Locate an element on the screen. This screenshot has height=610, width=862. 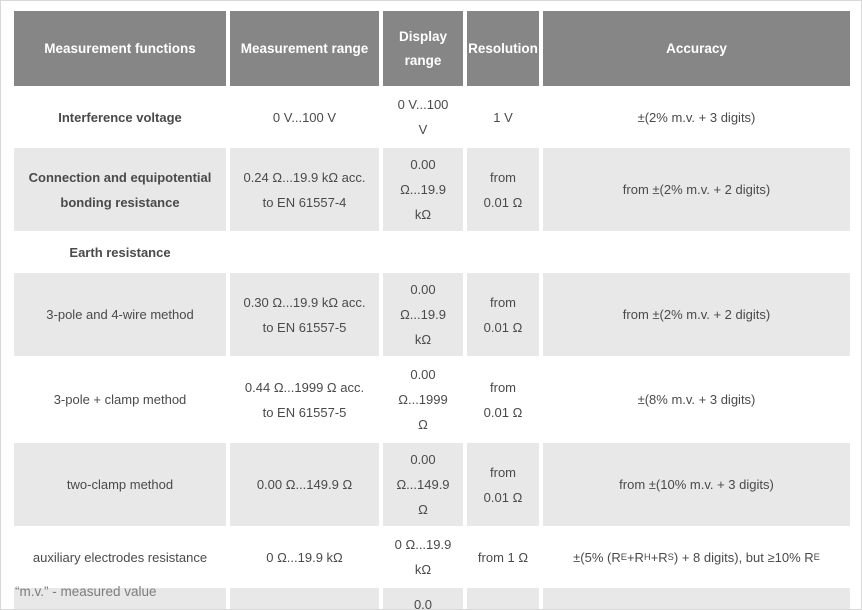
cell-accuracy: ±(2% m.v. + 3 digits) is located at coordinates (696, 117).